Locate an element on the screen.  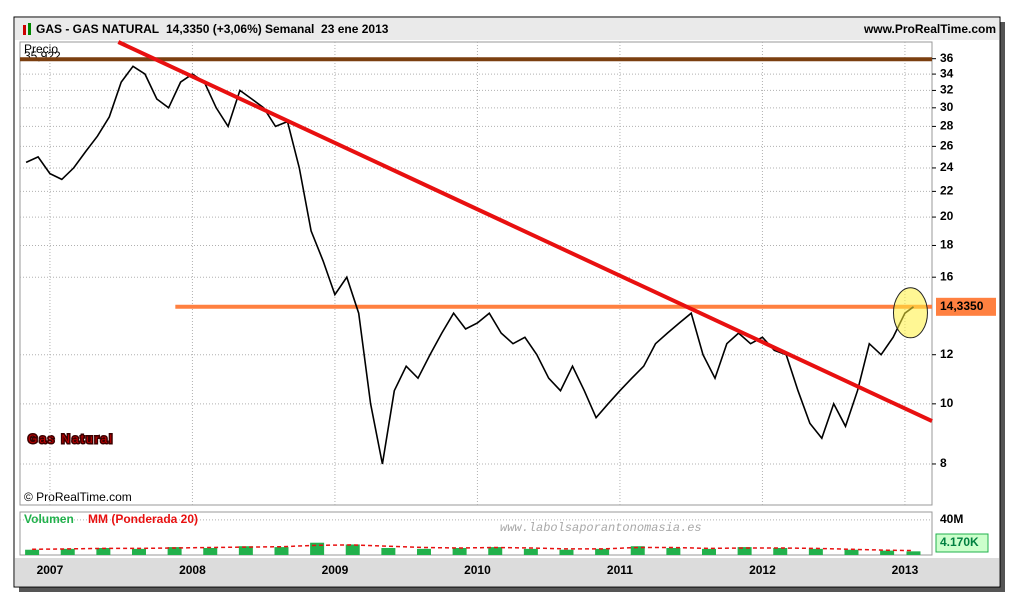
x-tick-label: 2012 is located at coordinates (762, 570).